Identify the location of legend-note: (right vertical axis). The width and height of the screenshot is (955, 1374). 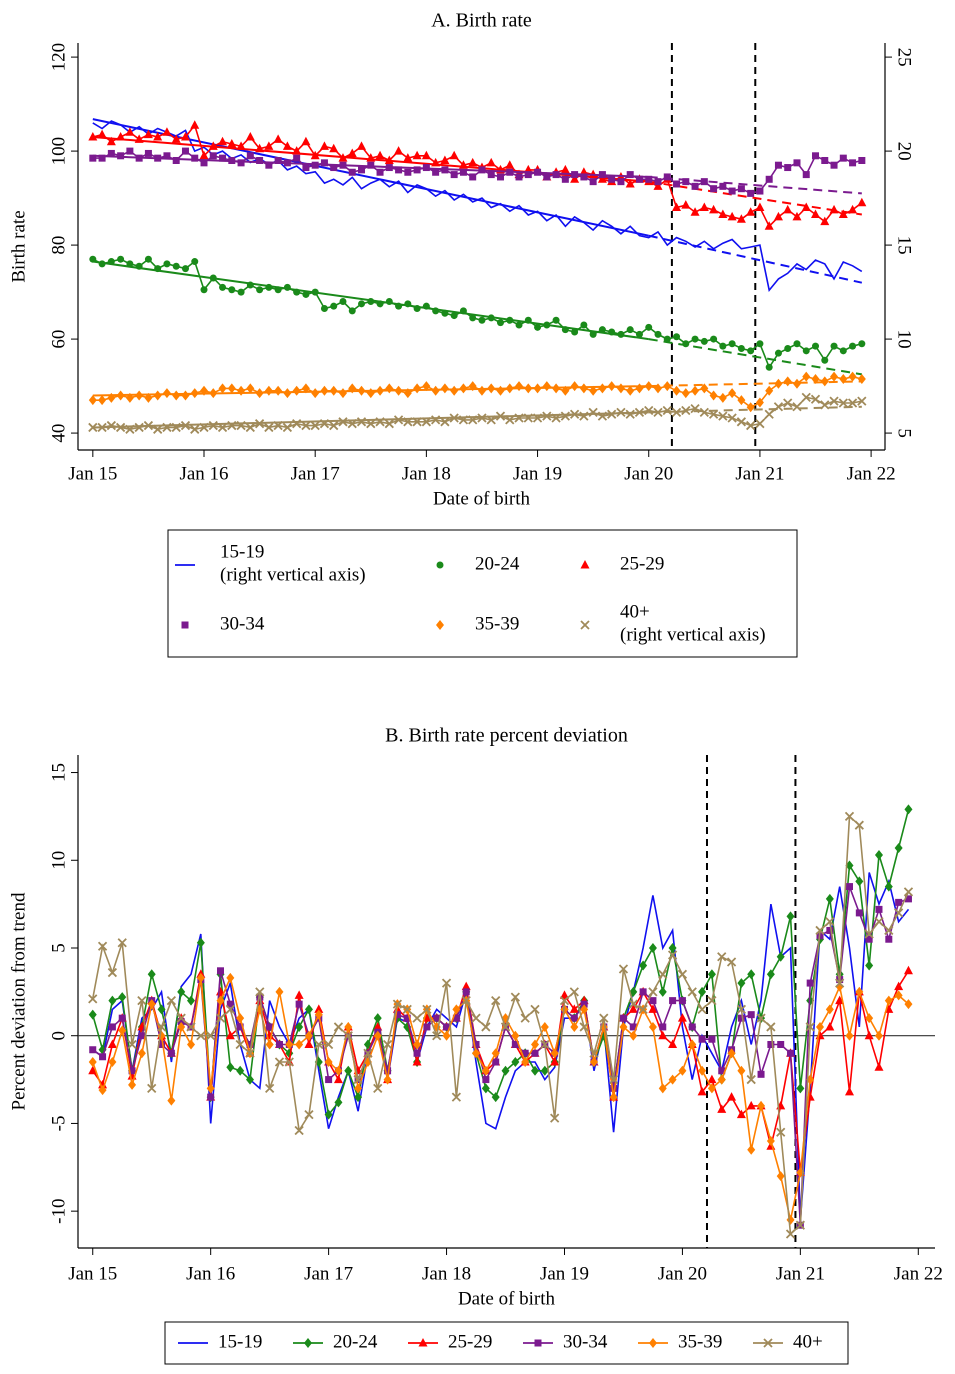
(293, 574).